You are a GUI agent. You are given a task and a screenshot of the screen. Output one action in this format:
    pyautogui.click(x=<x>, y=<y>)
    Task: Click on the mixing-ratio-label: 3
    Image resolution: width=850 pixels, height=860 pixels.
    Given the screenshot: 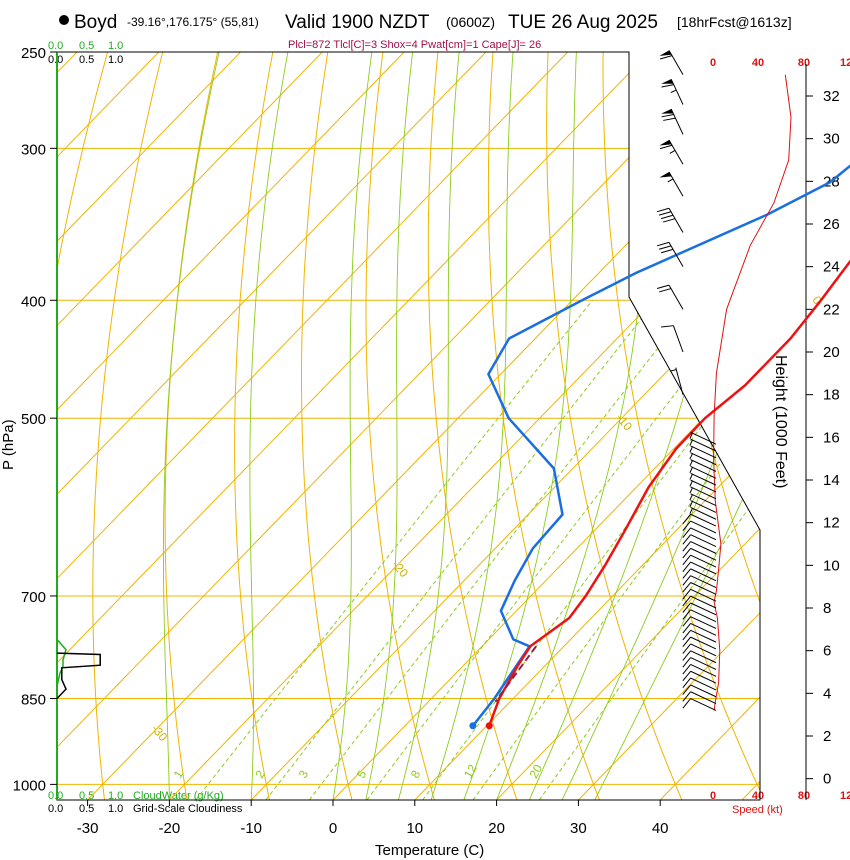 What is the action you would take?
    pyautogui.click(x=304, y=774)
    